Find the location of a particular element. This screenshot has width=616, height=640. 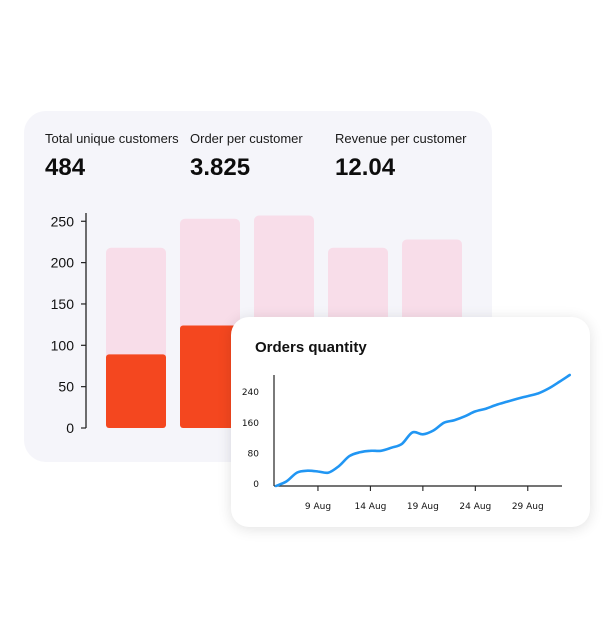

stat-total-unique-customers: Total unique customers 484 is located at coordinates (112, 156).